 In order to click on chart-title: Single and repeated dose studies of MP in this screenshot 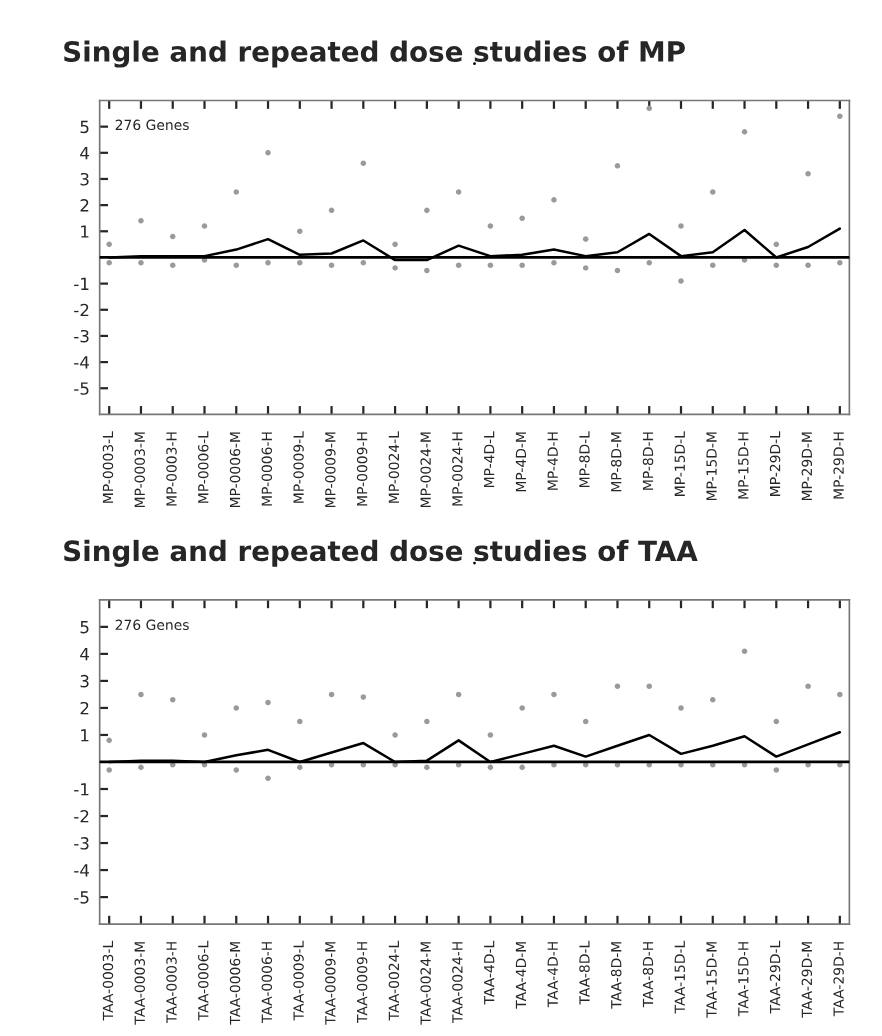, I will do `click(374, 54)`.